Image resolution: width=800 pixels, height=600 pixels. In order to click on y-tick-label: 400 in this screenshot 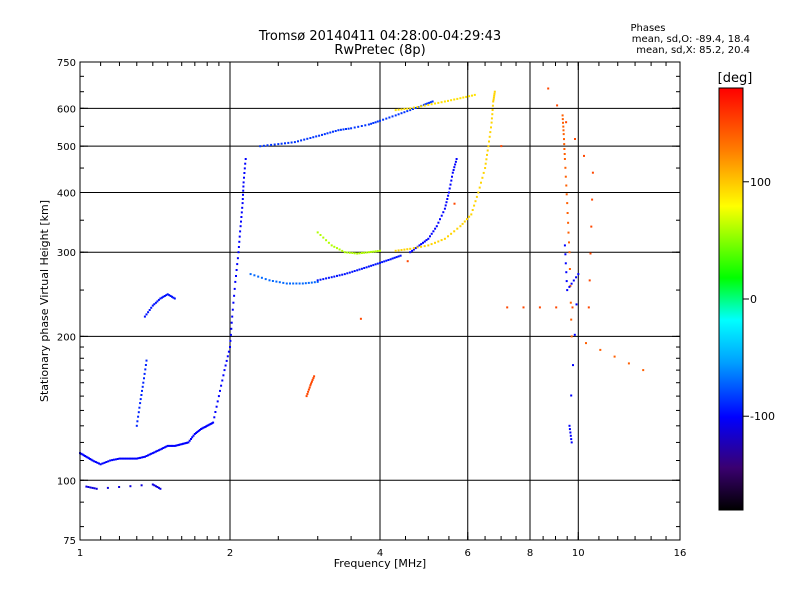, I will do `click(66, 193)`.